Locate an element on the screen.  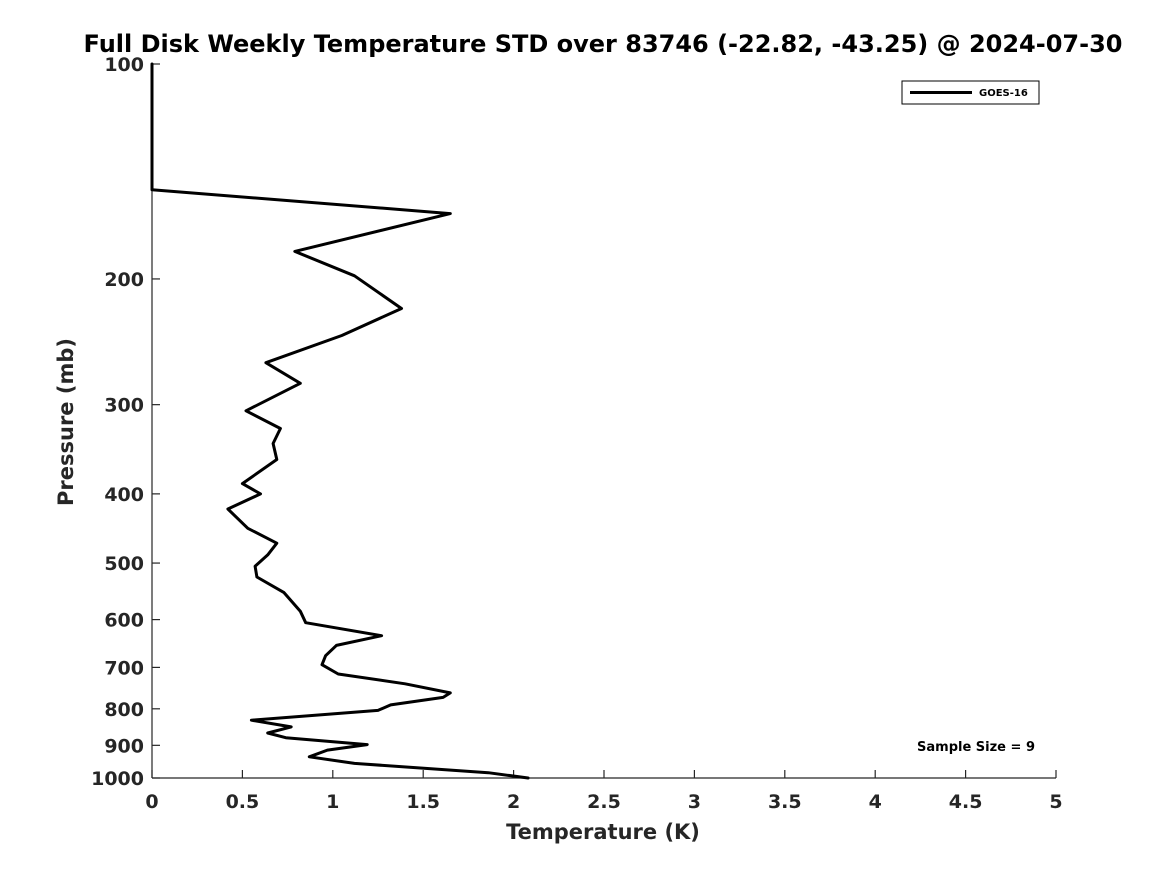
x-axis-label: Temperature (K) is located at coordinates (603, 832).